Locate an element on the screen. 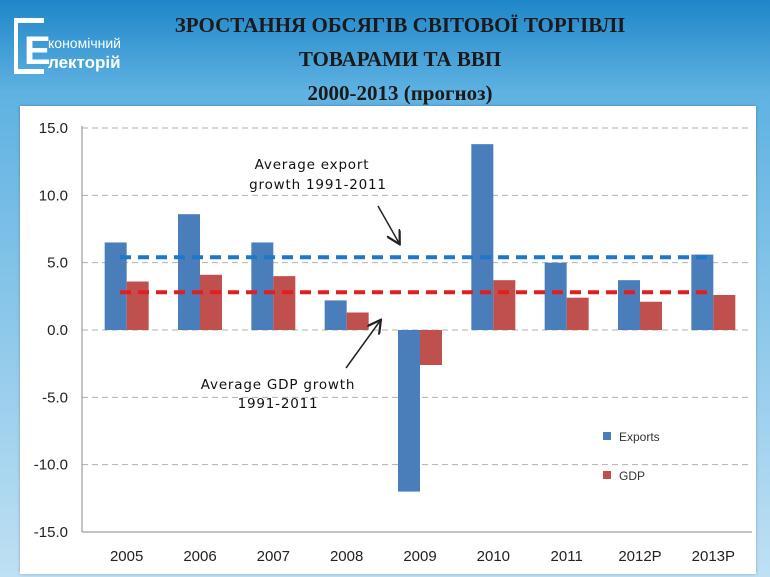  legend-label-gdp: GDP is located at coordinates (632, 476).